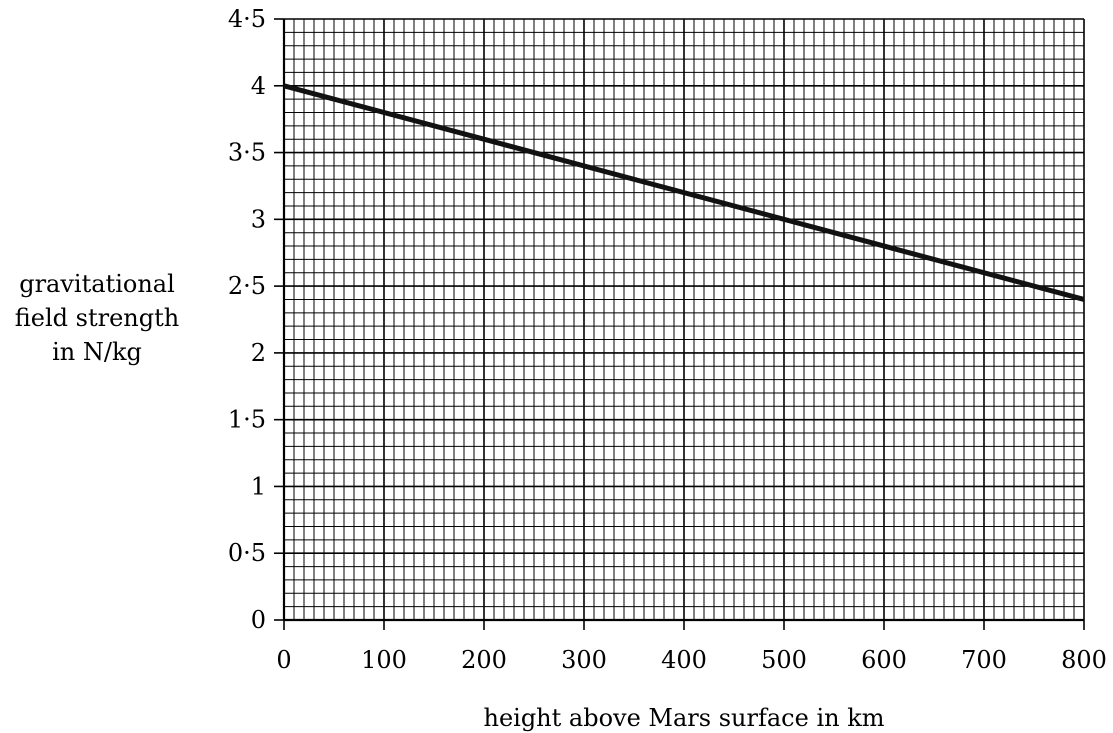 The width and height of the screenshot is (1113, 733). What do you see at coordinates (584, 660) in the screenshot?
I see `x-tick-label: 300` at bounding box center [584, 660].